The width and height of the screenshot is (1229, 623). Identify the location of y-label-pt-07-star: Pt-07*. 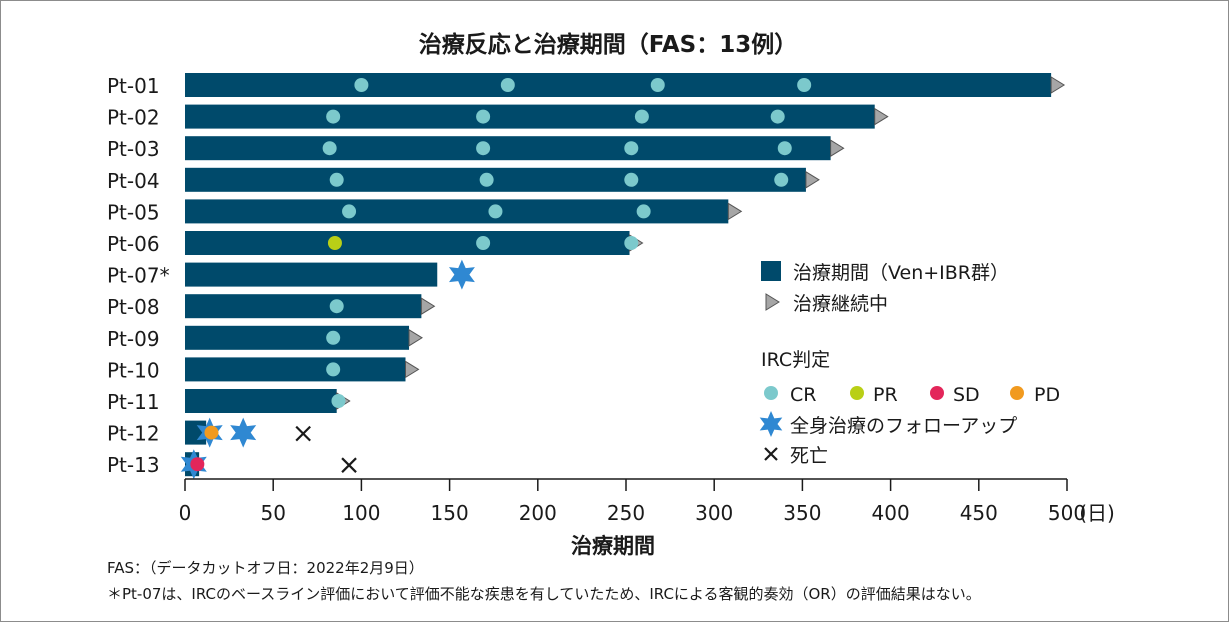
(138, 276).